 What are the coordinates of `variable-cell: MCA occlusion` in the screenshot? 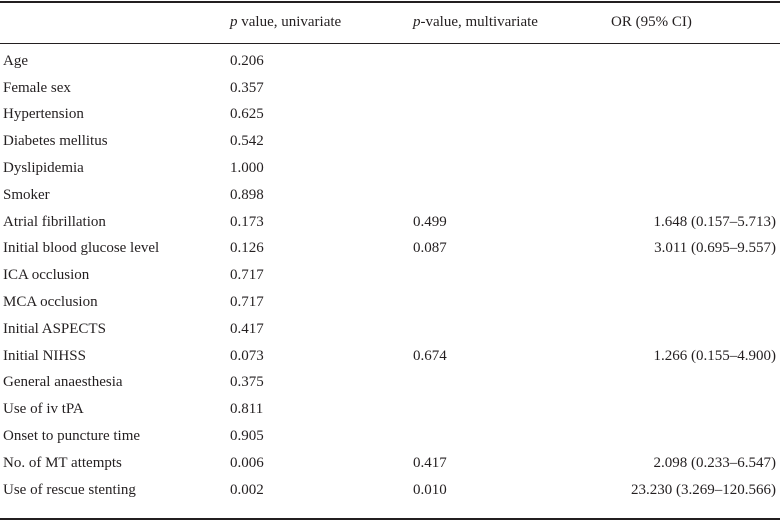 It's located at (50, 302).